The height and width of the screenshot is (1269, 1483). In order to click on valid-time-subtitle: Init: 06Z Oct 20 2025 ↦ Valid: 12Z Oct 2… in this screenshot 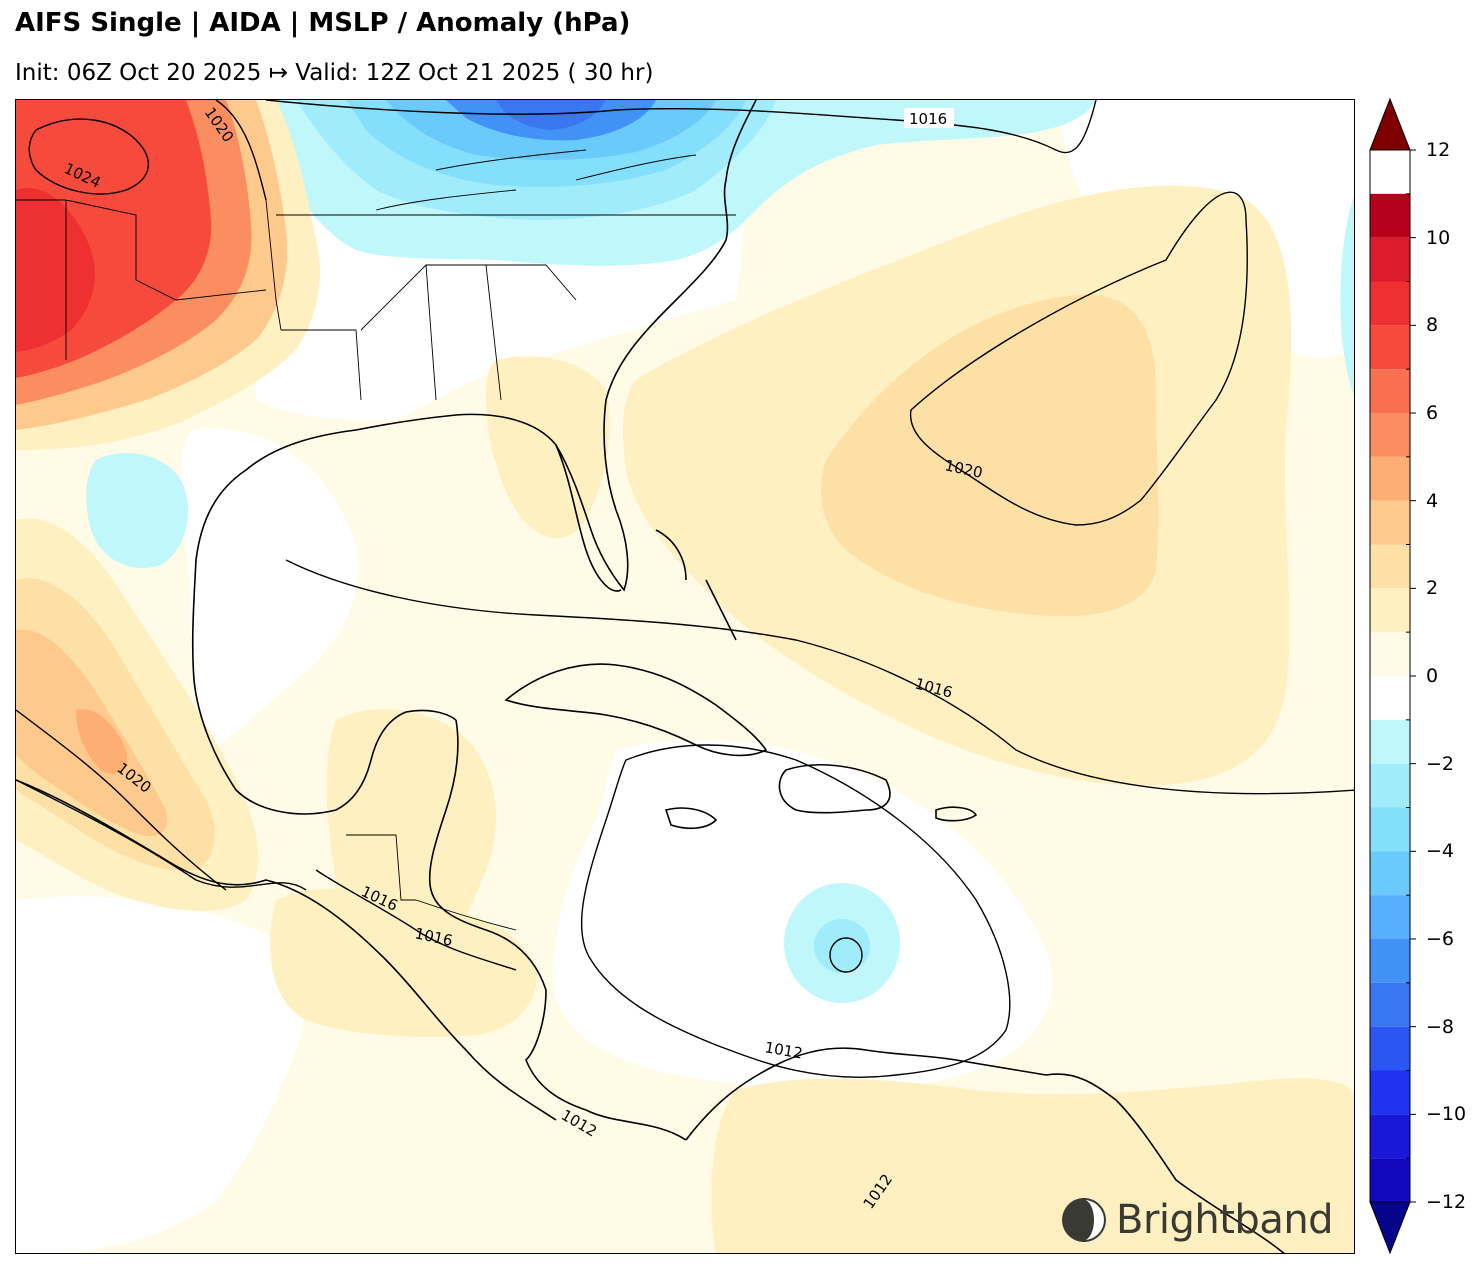, I will do `click(334, 73)`.